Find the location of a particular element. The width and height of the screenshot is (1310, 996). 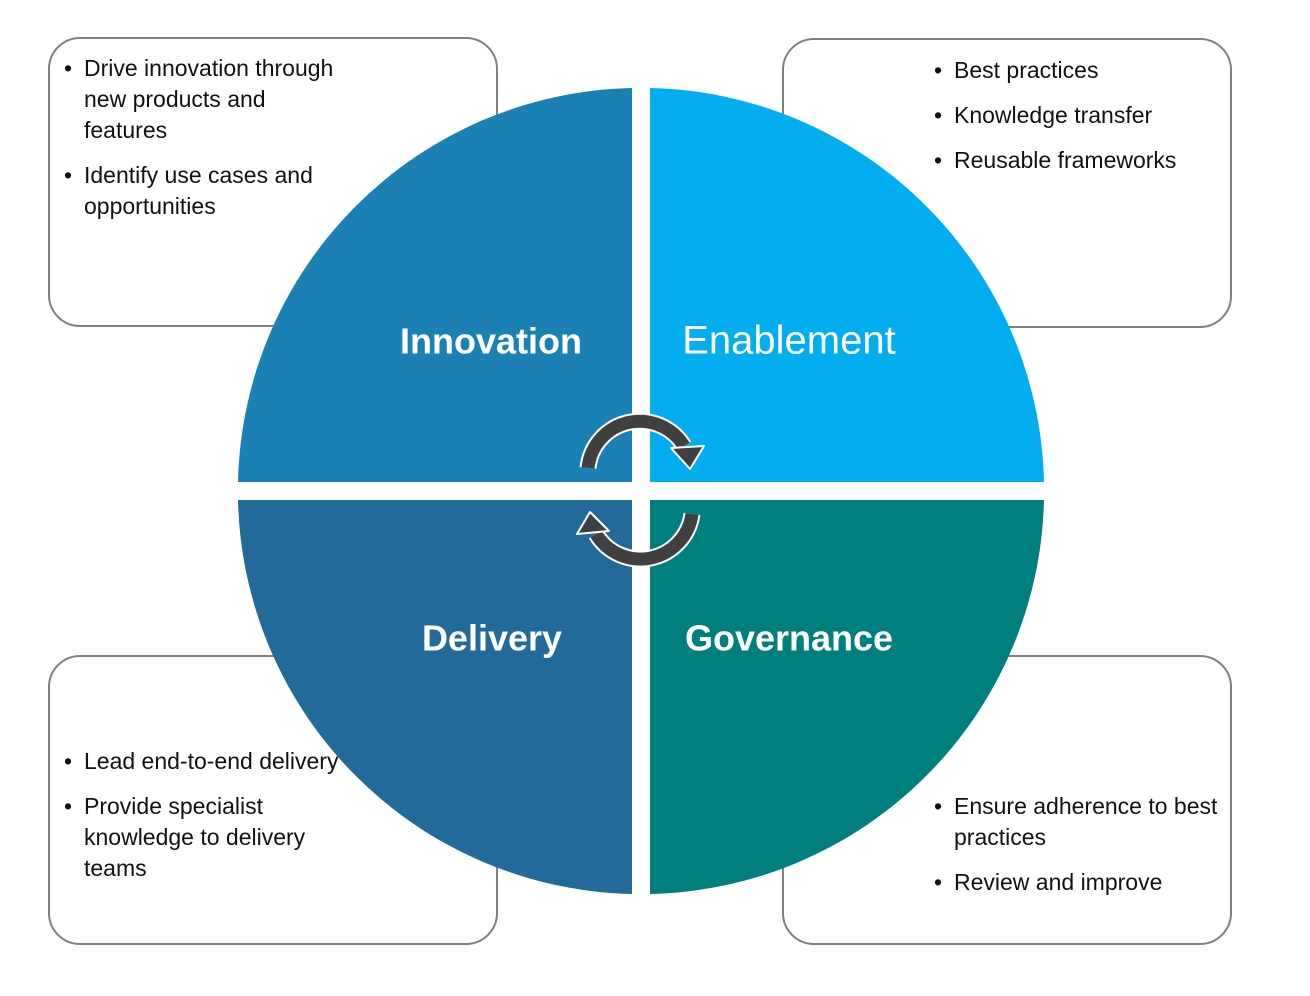

list-item: Identify use cases and opportunities is located at coordinates (209, 191).